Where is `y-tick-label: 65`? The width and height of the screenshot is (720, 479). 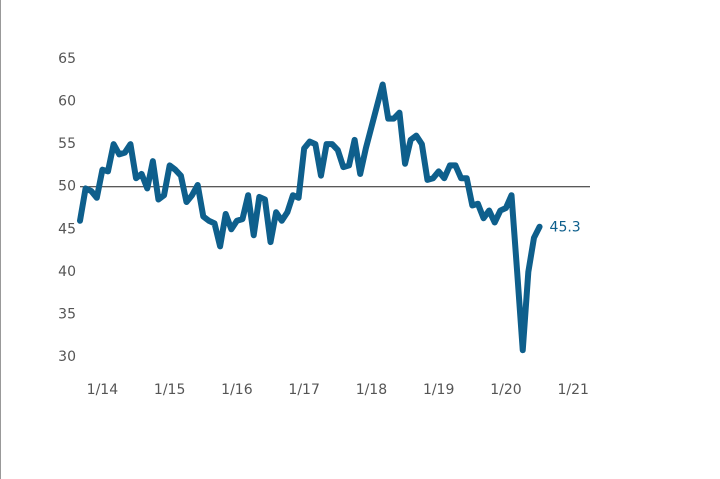 y-tick-label: 65 is located at coordinates (67, 59).